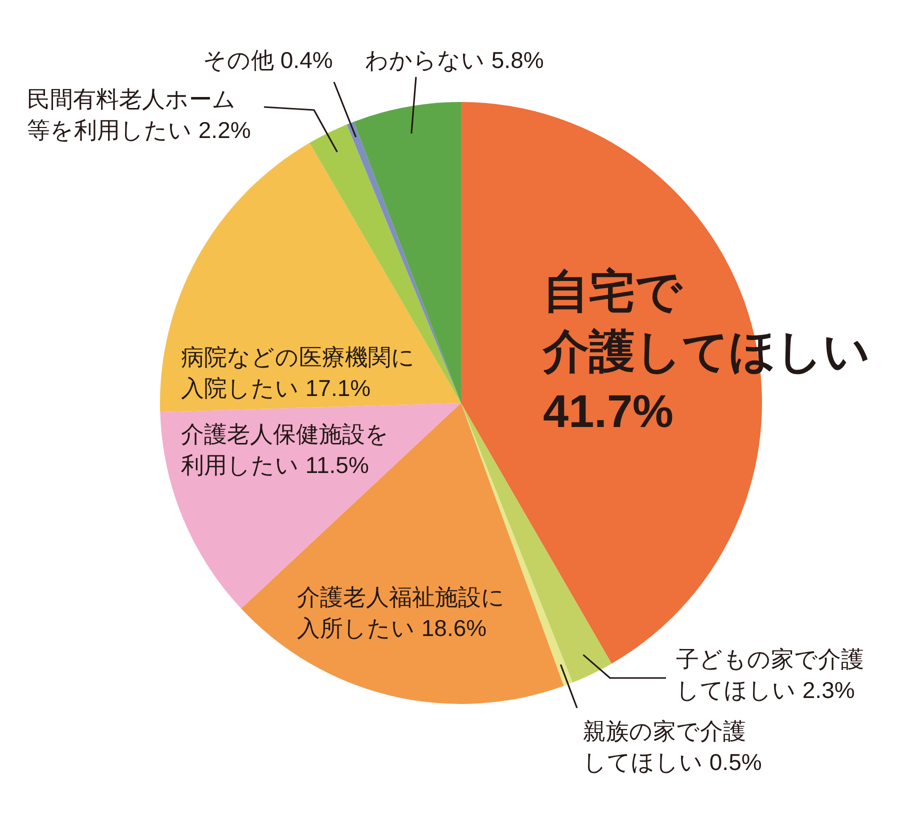 The width and height of the screenshot is (911, 814). I want to click on pie-slice, so click(310, 277).